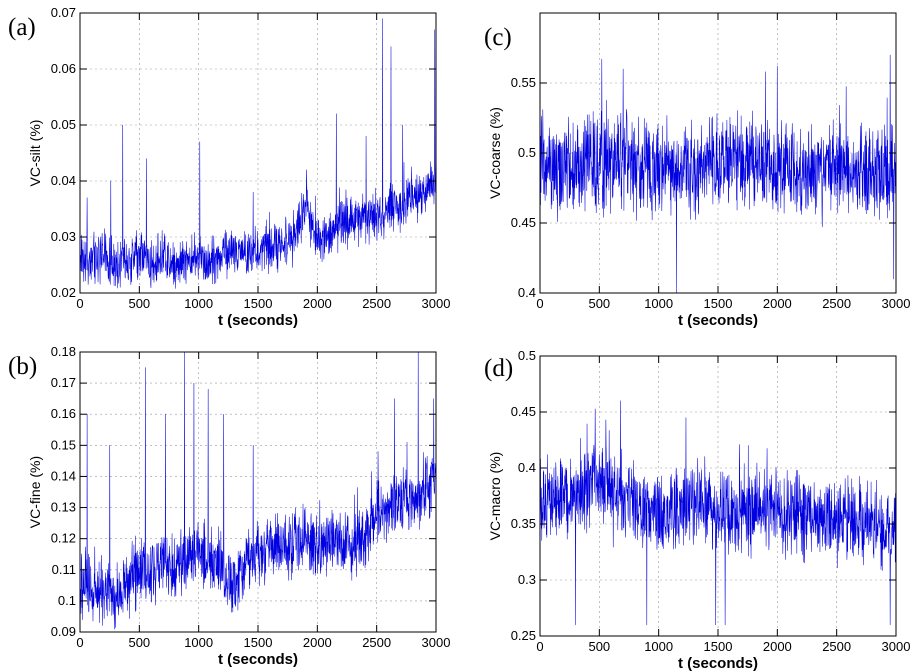 The height and width of the screenshot is (671, 919). Describe the element at coordinates (523, 82) in the screenshot. I see `y-tick-label: 0.55` at that location.